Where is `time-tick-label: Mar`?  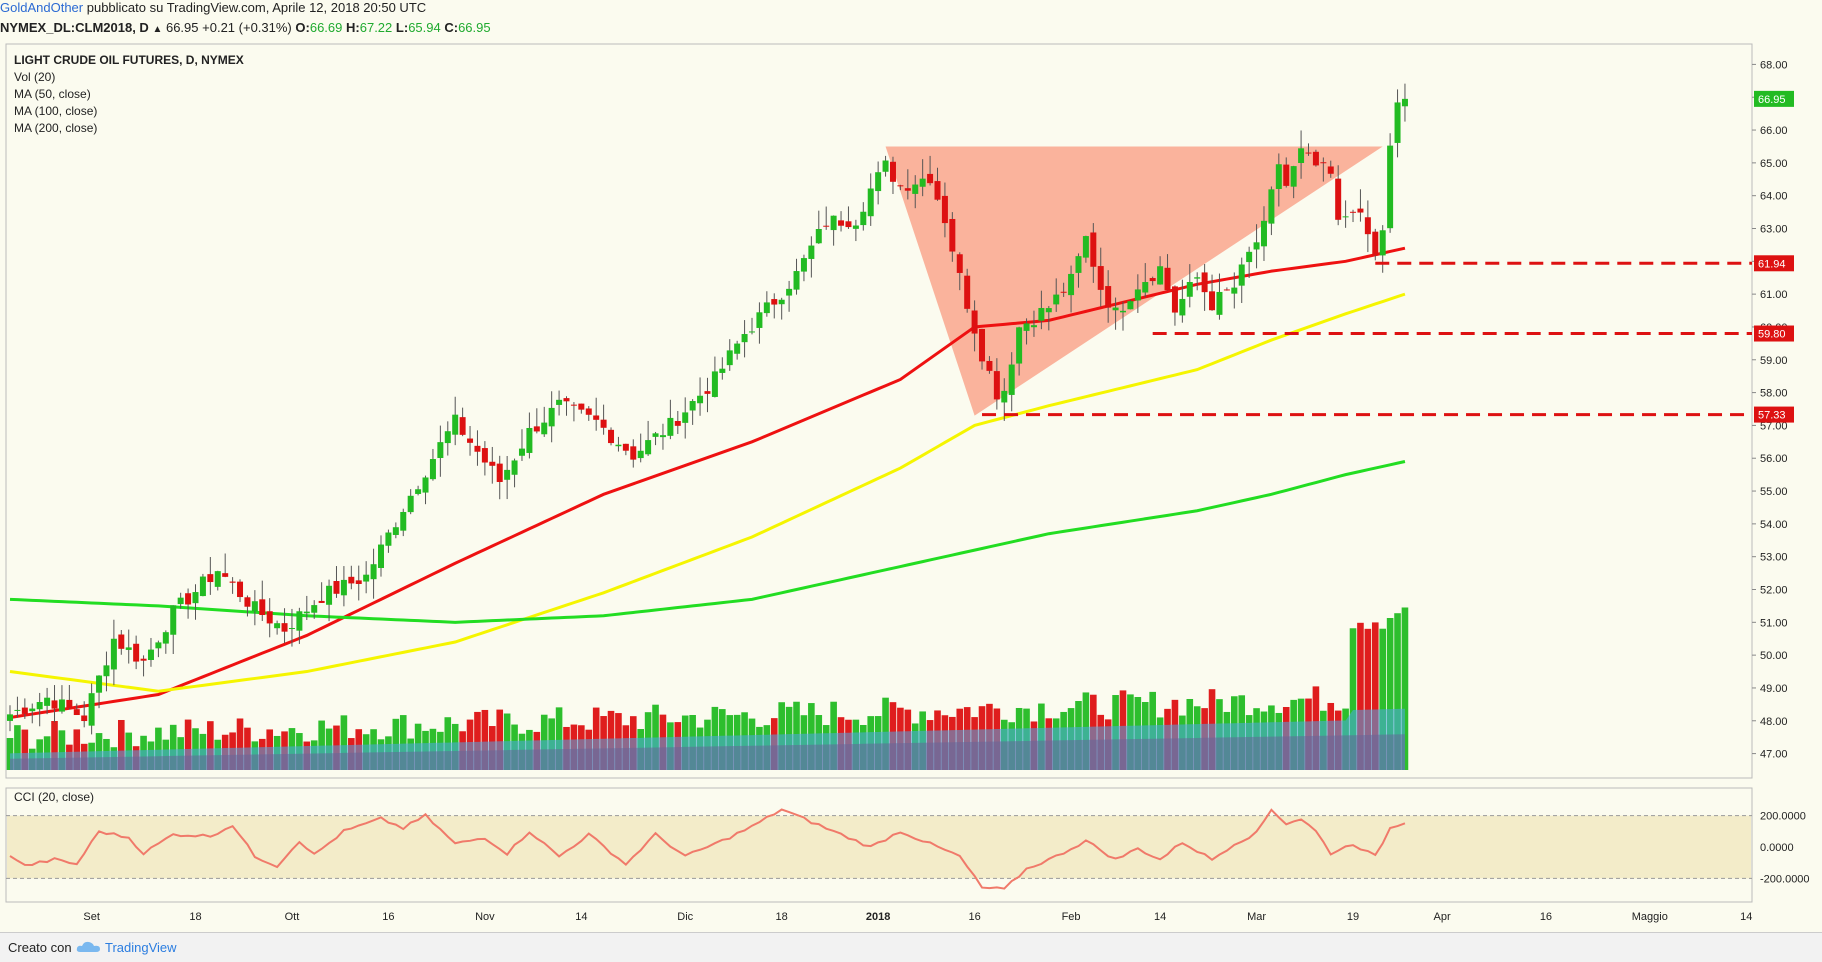 time-tick-label: Mar is located at coordinates (1256, 917).